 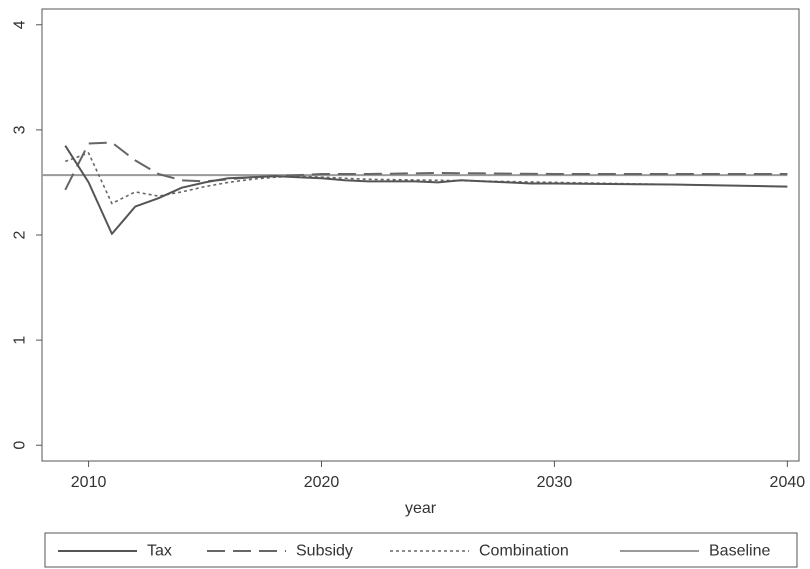 What do you see at coordinates (421, 550) in the screenshot?
I see `legend: Tax Subsidy Combination Baseline` at bounding box center [421, 550].